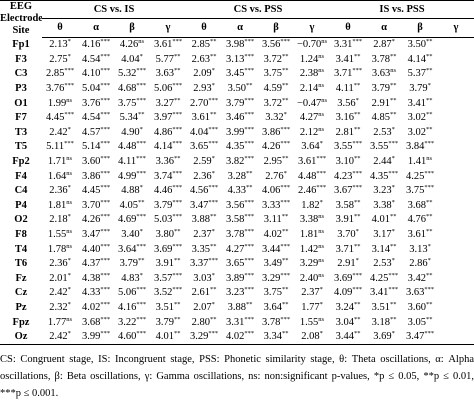 This screenshot has height=407, width=474. What do you see at coordinates (127, 162) in the screenshot?
I see `value: 4.11` at bounding box center [127, 162].